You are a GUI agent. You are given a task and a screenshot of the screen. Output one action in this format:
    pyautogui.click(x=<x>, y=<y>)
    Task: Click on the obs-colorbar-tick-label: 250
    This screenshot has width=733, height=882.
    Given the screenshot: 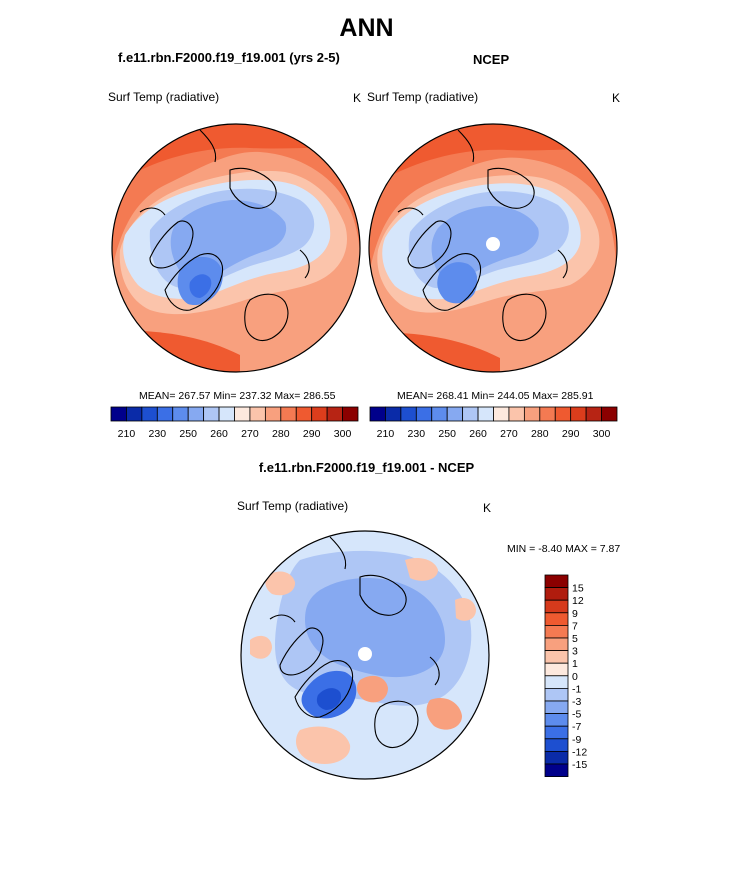 What is the action you would take?
    pyautogui.click(x=447, y=434)
    